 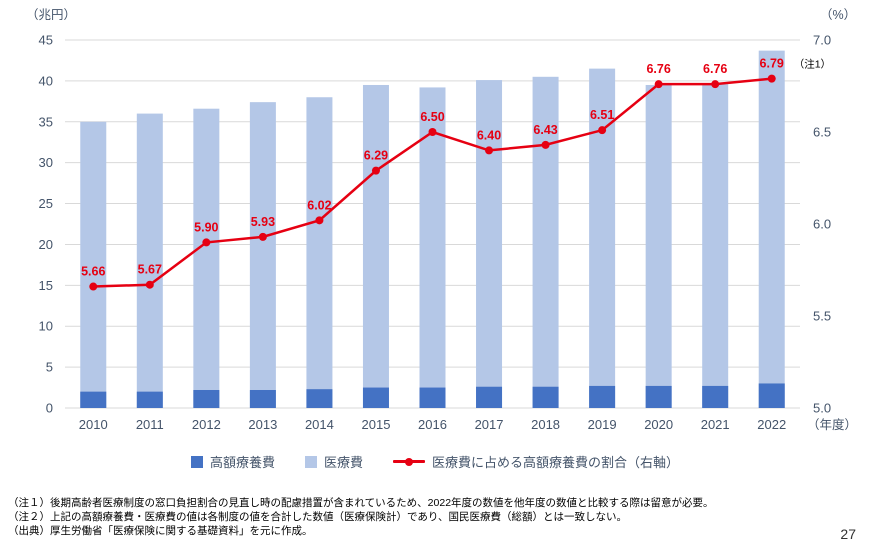 I want to click on svg-text: 6.0, so click(x=822, y=224).